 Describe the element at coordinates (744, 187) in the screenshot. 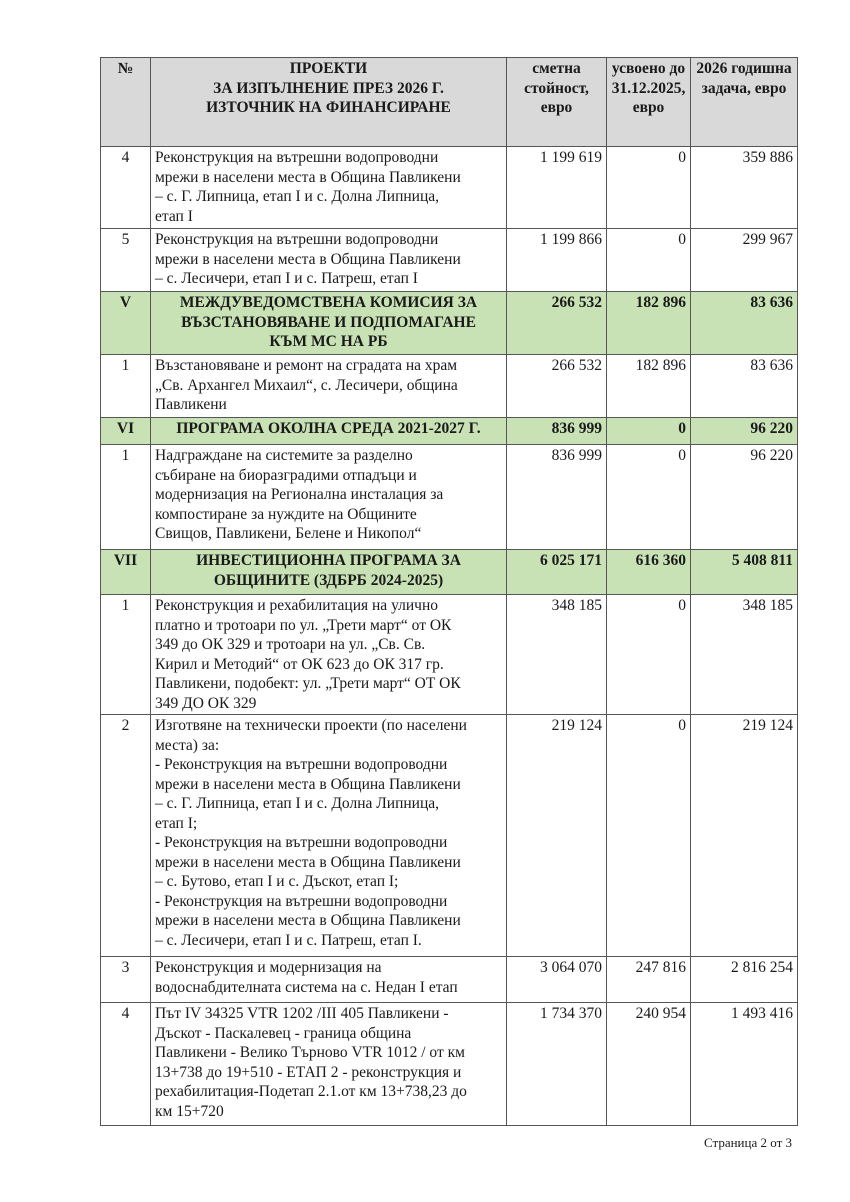

I see `row-task: 359 886` at that location.